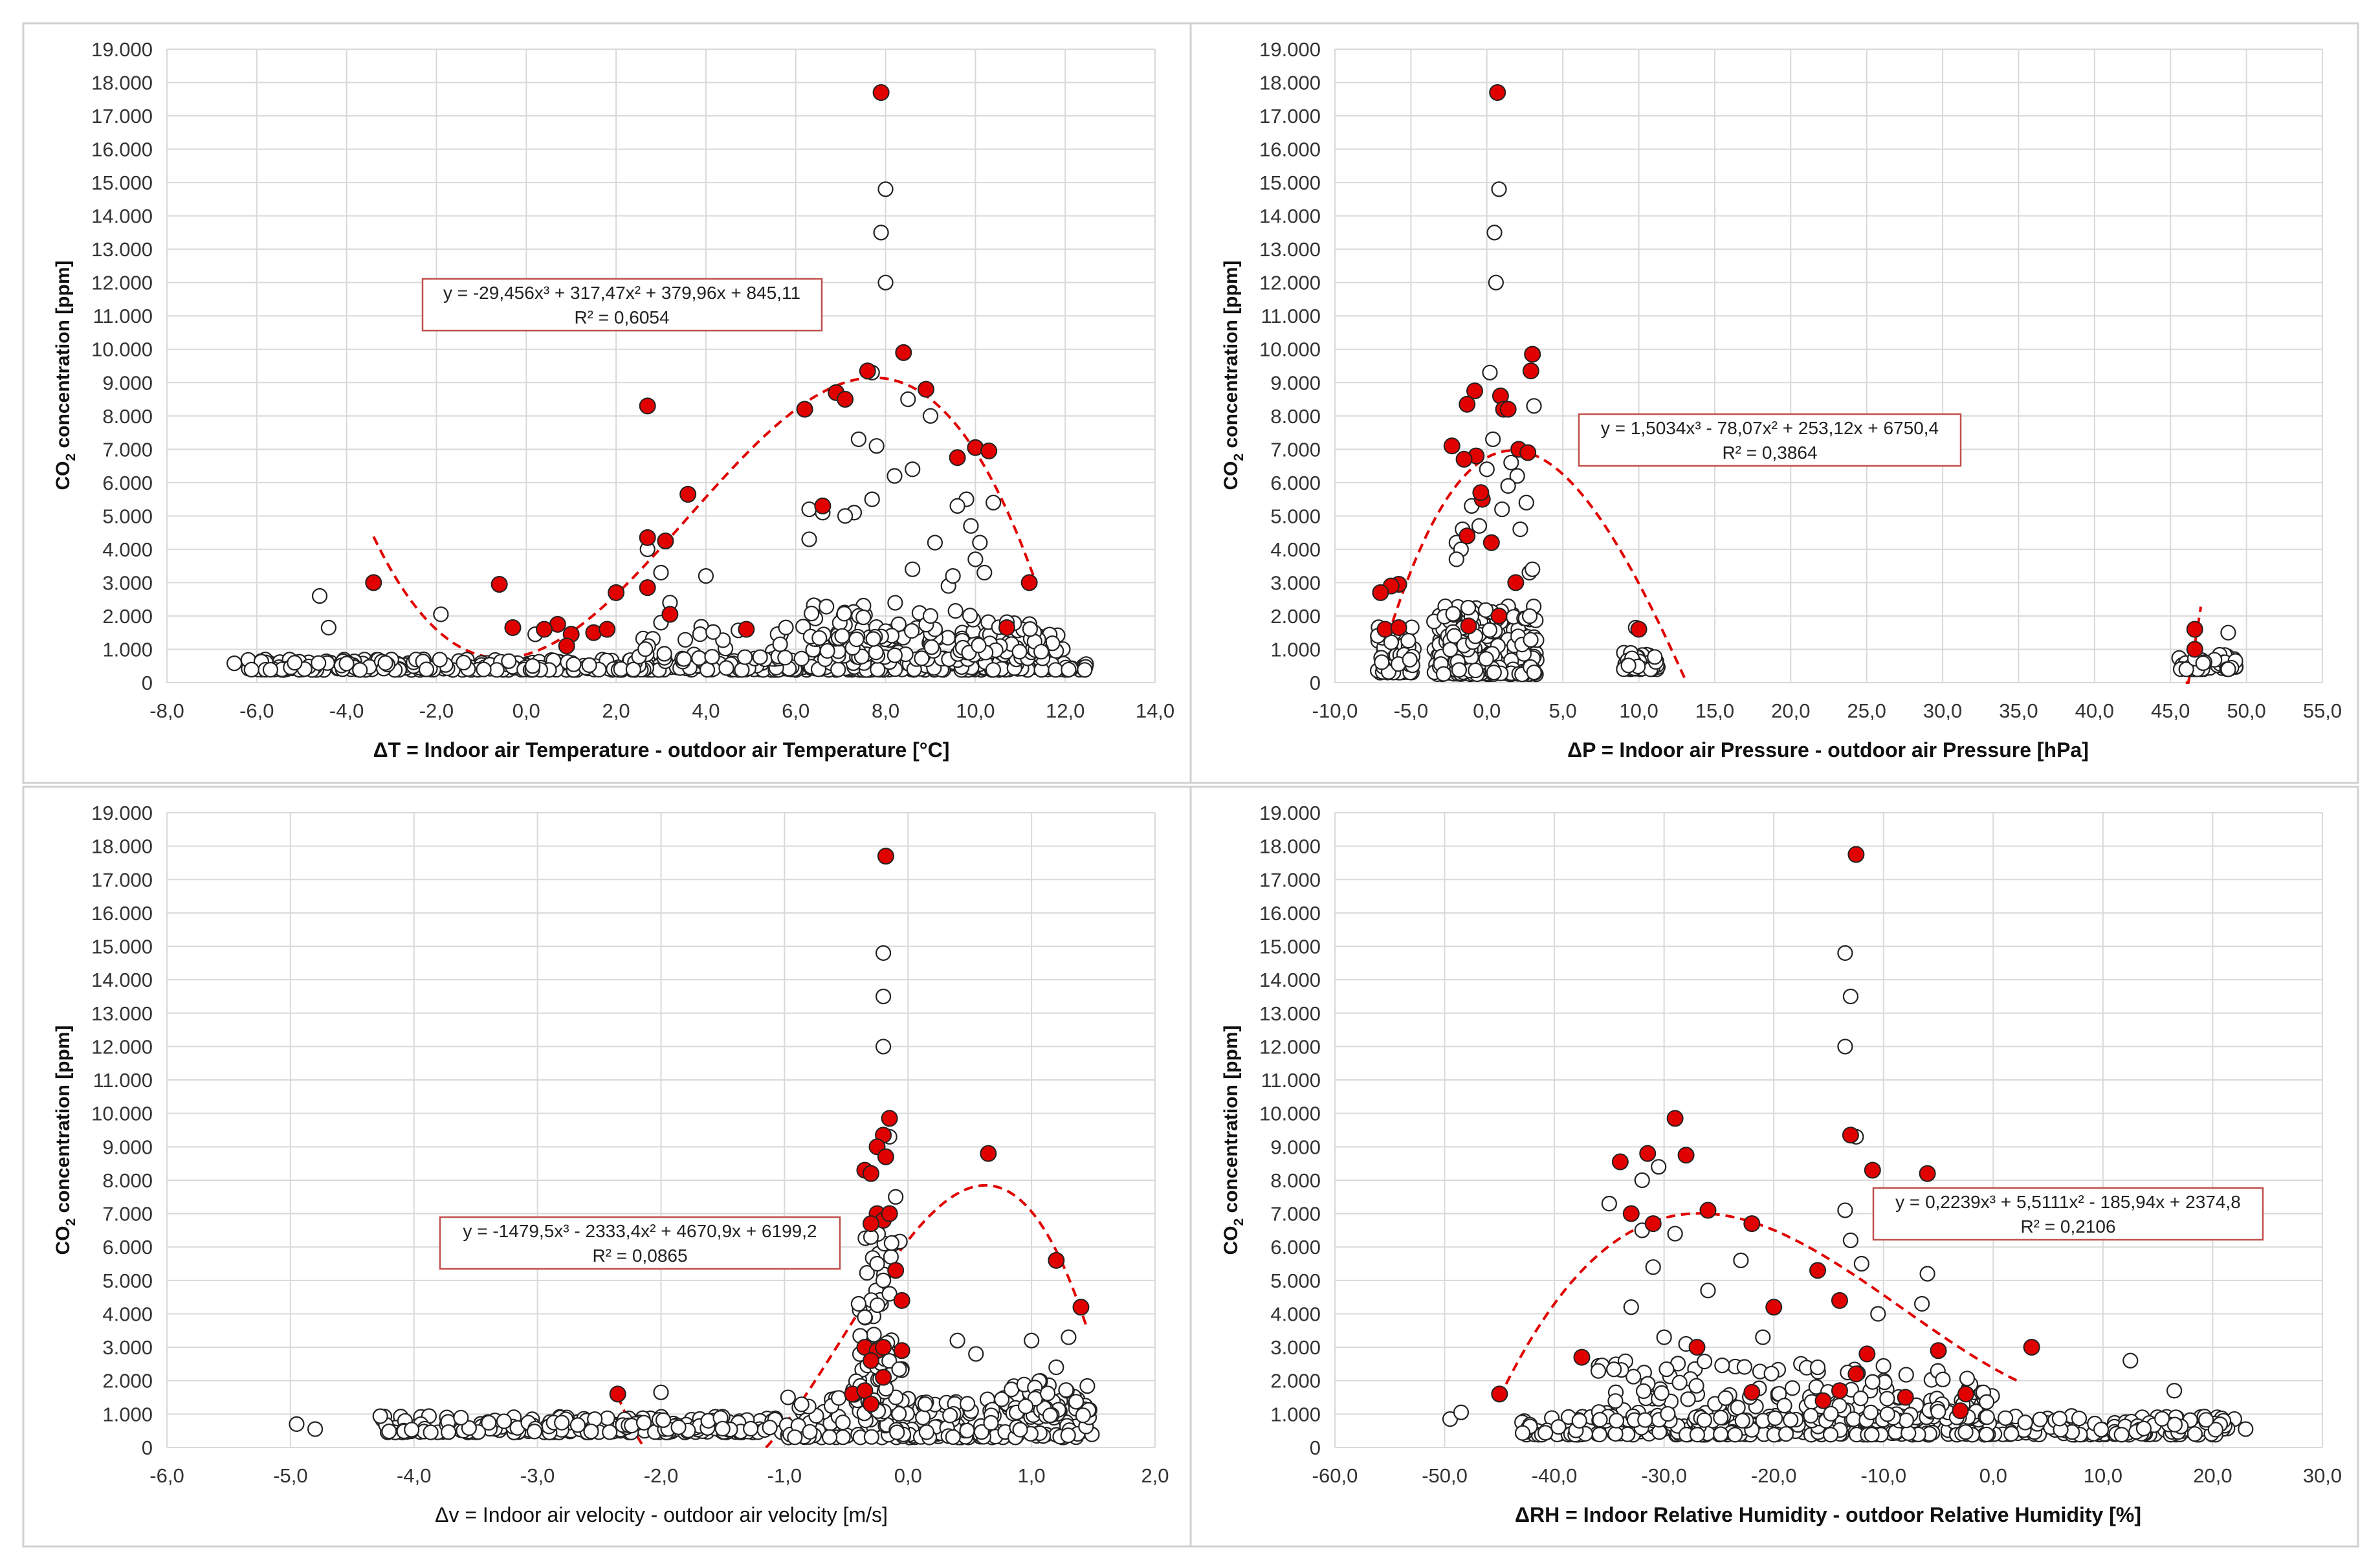  I want to click on data-points-highlighted, so click(701, 369).